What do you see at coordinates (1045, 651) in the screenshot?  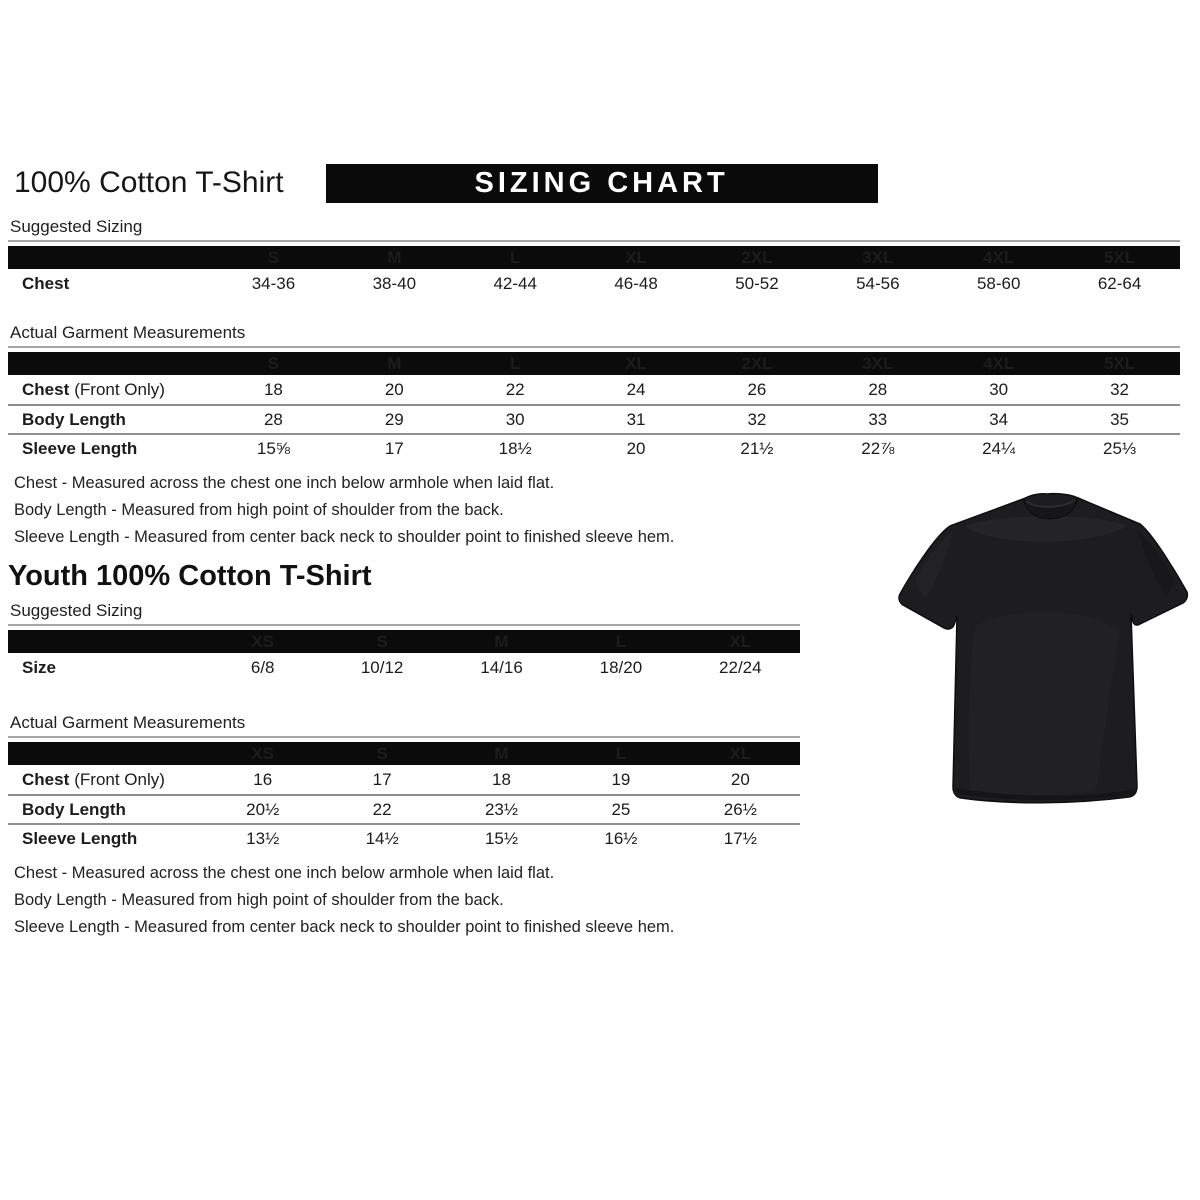 I see `tshirt-photo` at bounding box center [1045, 651].